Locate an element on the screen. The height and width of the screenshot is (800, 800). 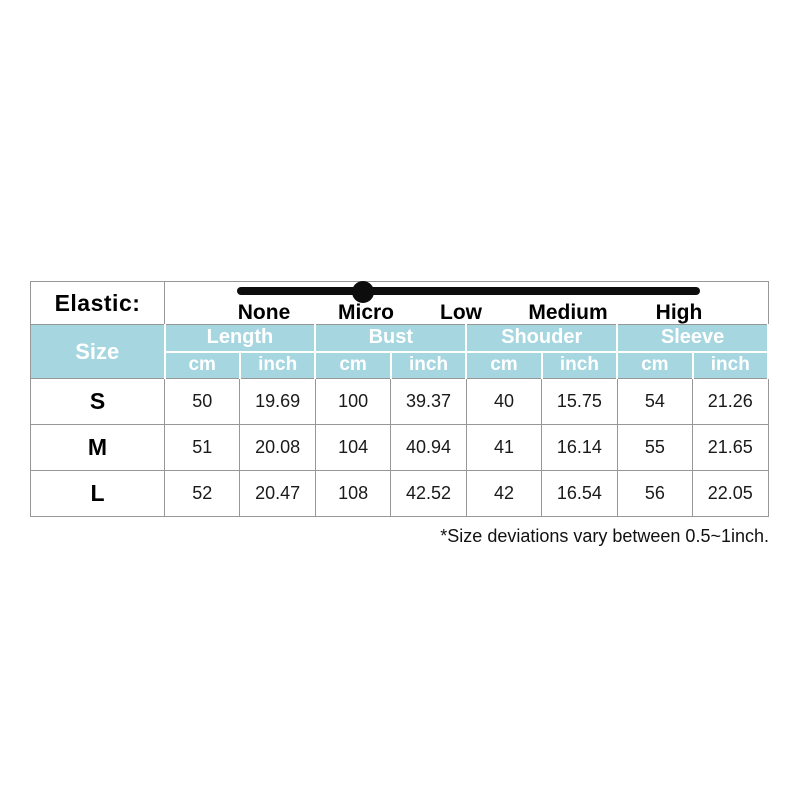
measurement-cell: 16.14 is located at coordinates (579, 447).